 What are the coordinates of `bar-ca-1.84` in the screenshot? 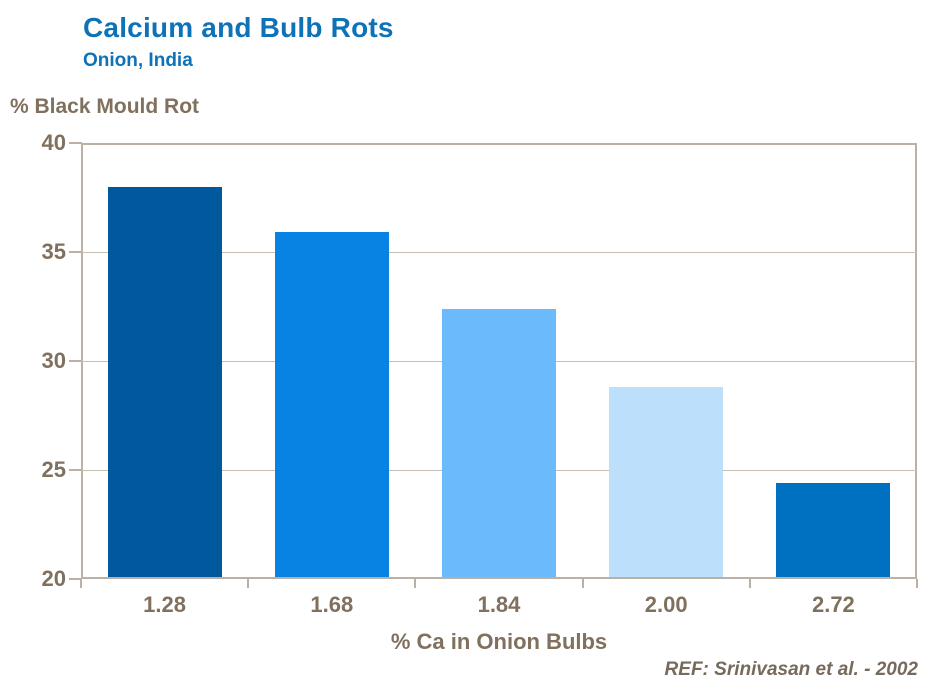 It's located at (499, 442).